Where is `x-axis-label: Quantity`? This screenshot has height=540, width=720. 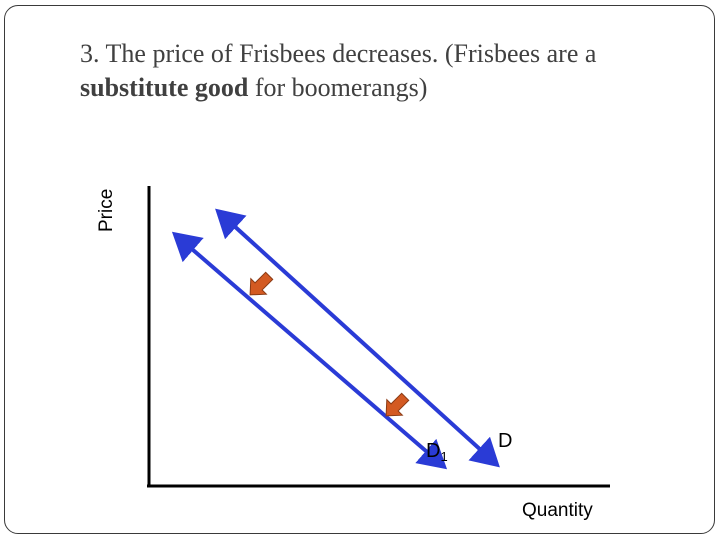 x-axis-label: Quantity is located at coordinates (557, 510).